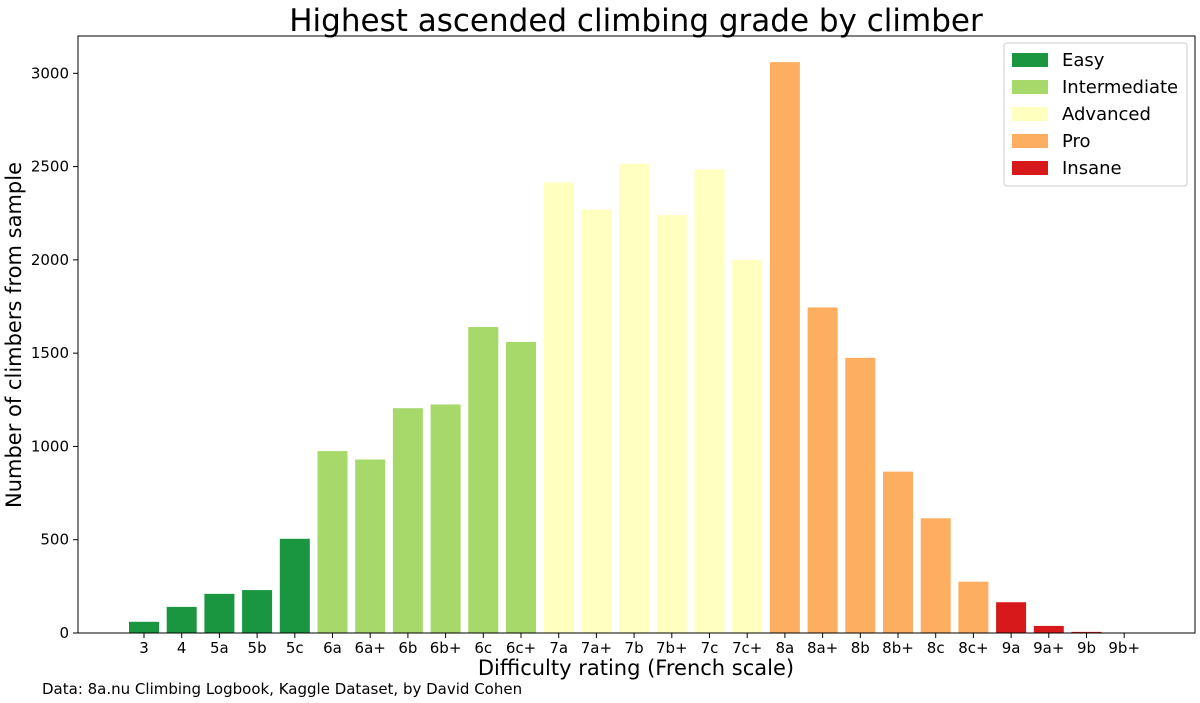  What do you see at coordinates (596, 648) in the screenshot?
I see `x-tick-label: 7a+` at bounding box center [596, 648].